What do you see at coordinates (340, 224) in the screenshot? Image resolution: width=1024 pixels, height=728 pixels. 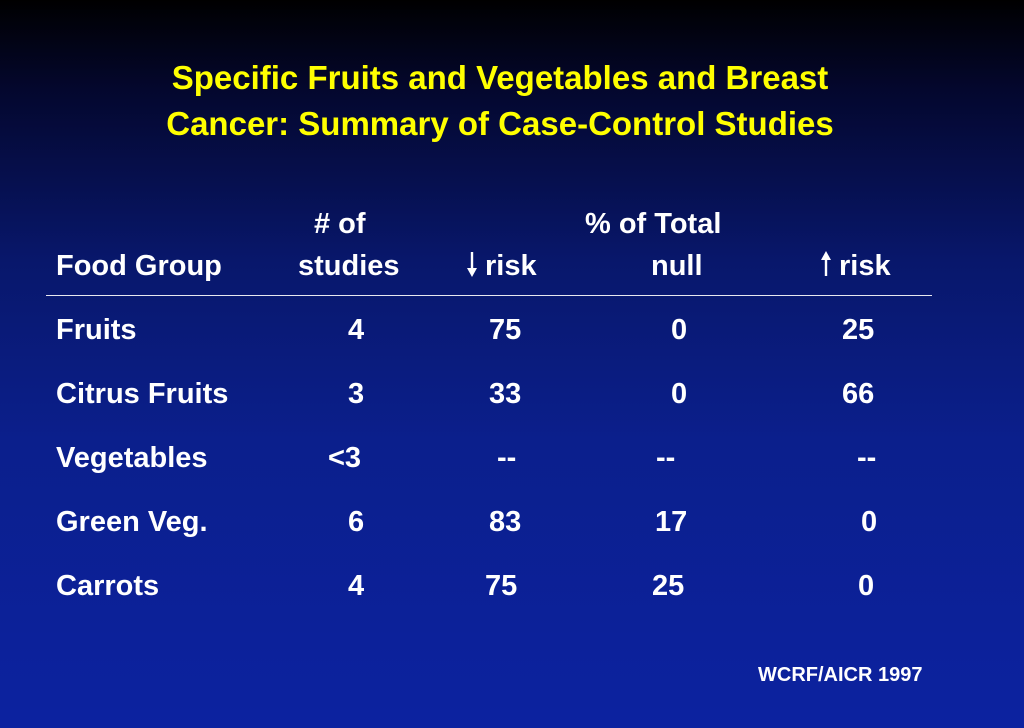 I see `header-num-of: # of` at bounding box center [340, 224].